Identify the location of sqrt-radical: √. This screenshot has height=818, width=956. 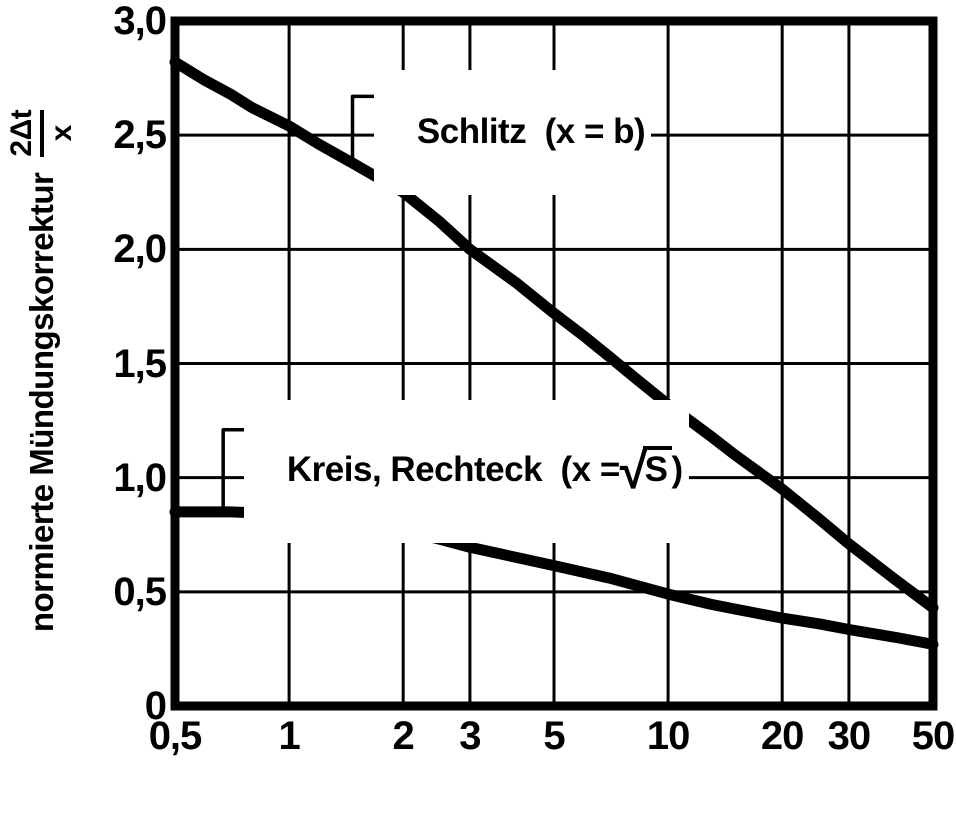
(633, 471).